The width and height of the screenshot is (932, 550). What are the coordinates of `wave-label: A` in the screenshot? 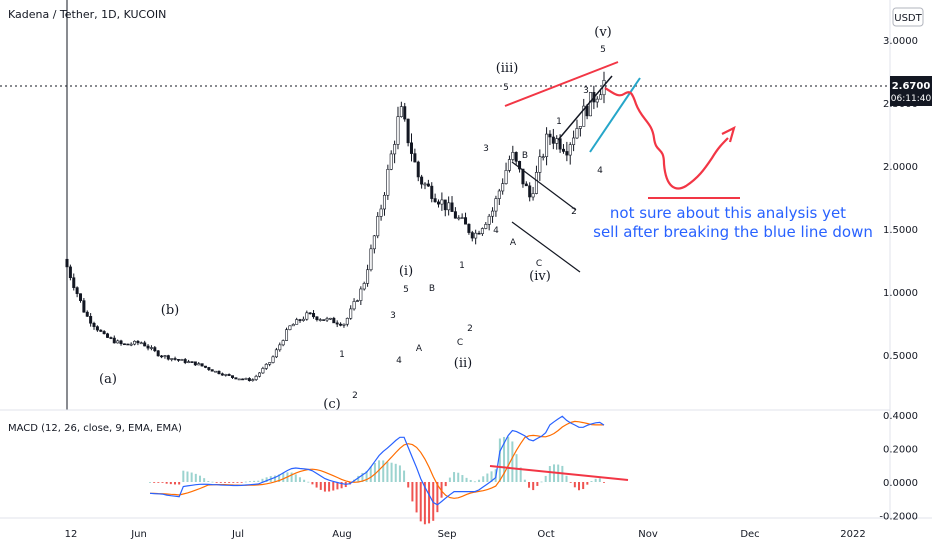 It's located at (513, 243).